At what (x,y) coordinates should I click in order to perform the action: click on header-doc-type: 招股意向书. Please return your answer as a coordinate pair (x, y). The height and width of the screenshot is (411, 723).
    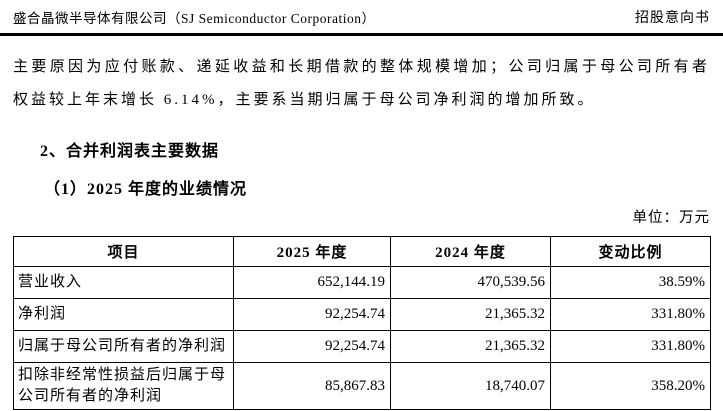
    Looking at the image, I should click on (672, 18).